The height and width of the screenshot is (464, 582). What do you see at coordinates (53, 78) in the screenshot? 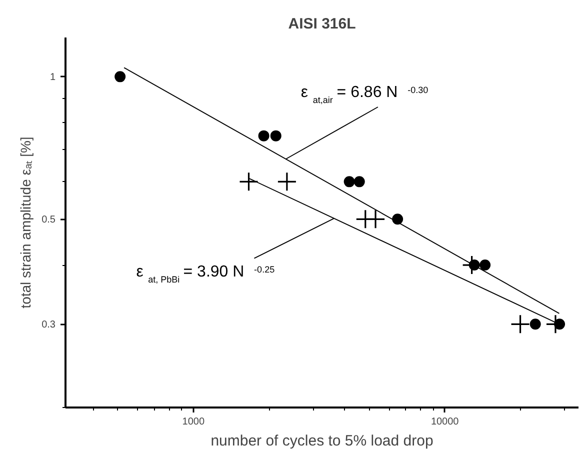
I see `y-tick-label: 1` at bounding box center [53, 78].